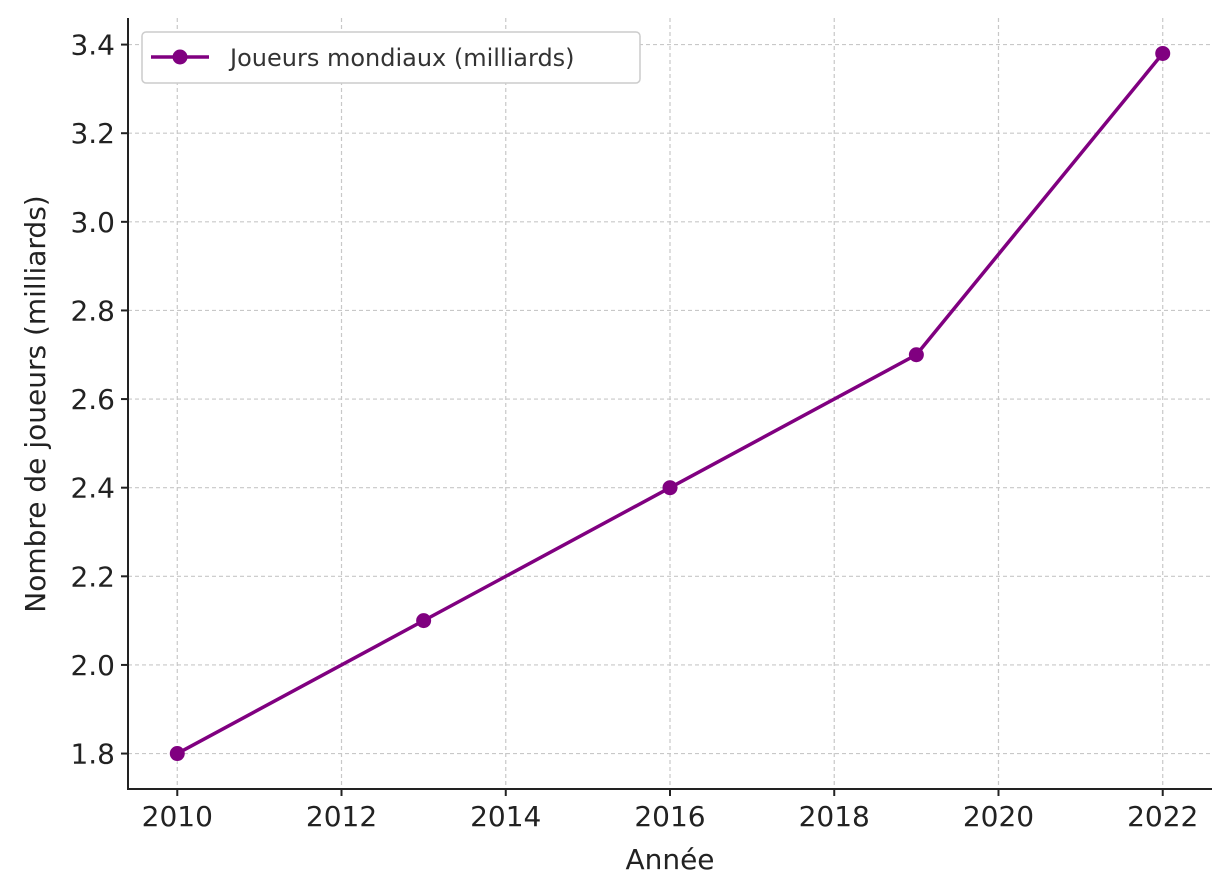  Describe the element at coordinates (92, 310) in the screenshot. I see `y-tick-label: 2.8` at that location.